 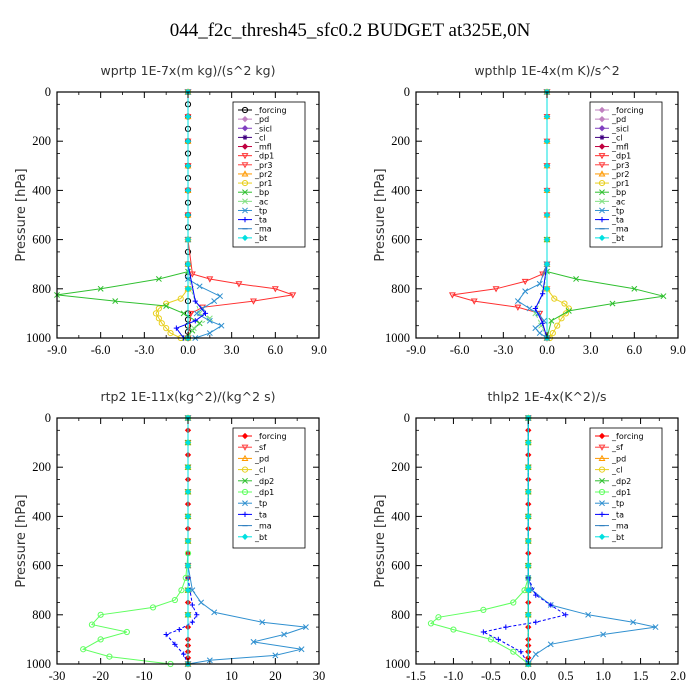 What do you see at coordinates (610, 458) in the screenshot?
I see `legend-item: _pd` at bounding box center [610, 458].